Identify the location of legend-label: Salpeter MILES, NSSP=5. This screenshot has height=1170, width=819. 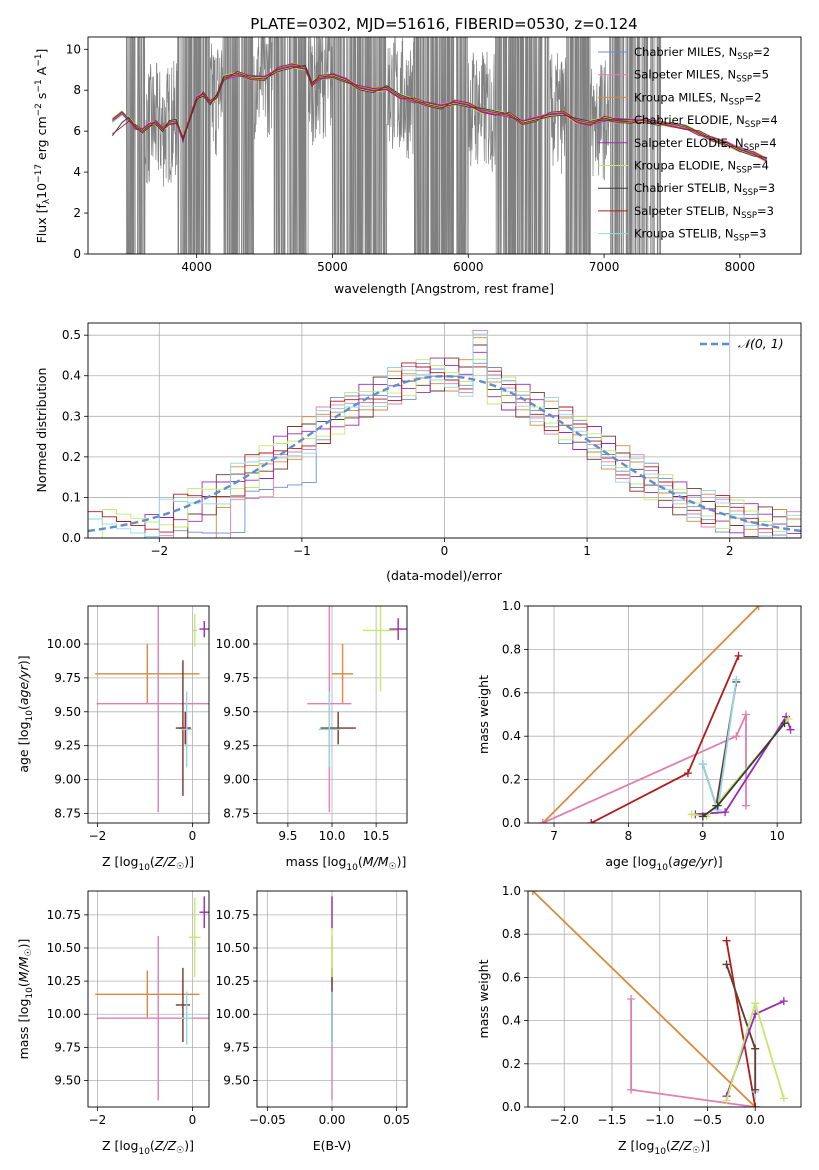
(701, 76).